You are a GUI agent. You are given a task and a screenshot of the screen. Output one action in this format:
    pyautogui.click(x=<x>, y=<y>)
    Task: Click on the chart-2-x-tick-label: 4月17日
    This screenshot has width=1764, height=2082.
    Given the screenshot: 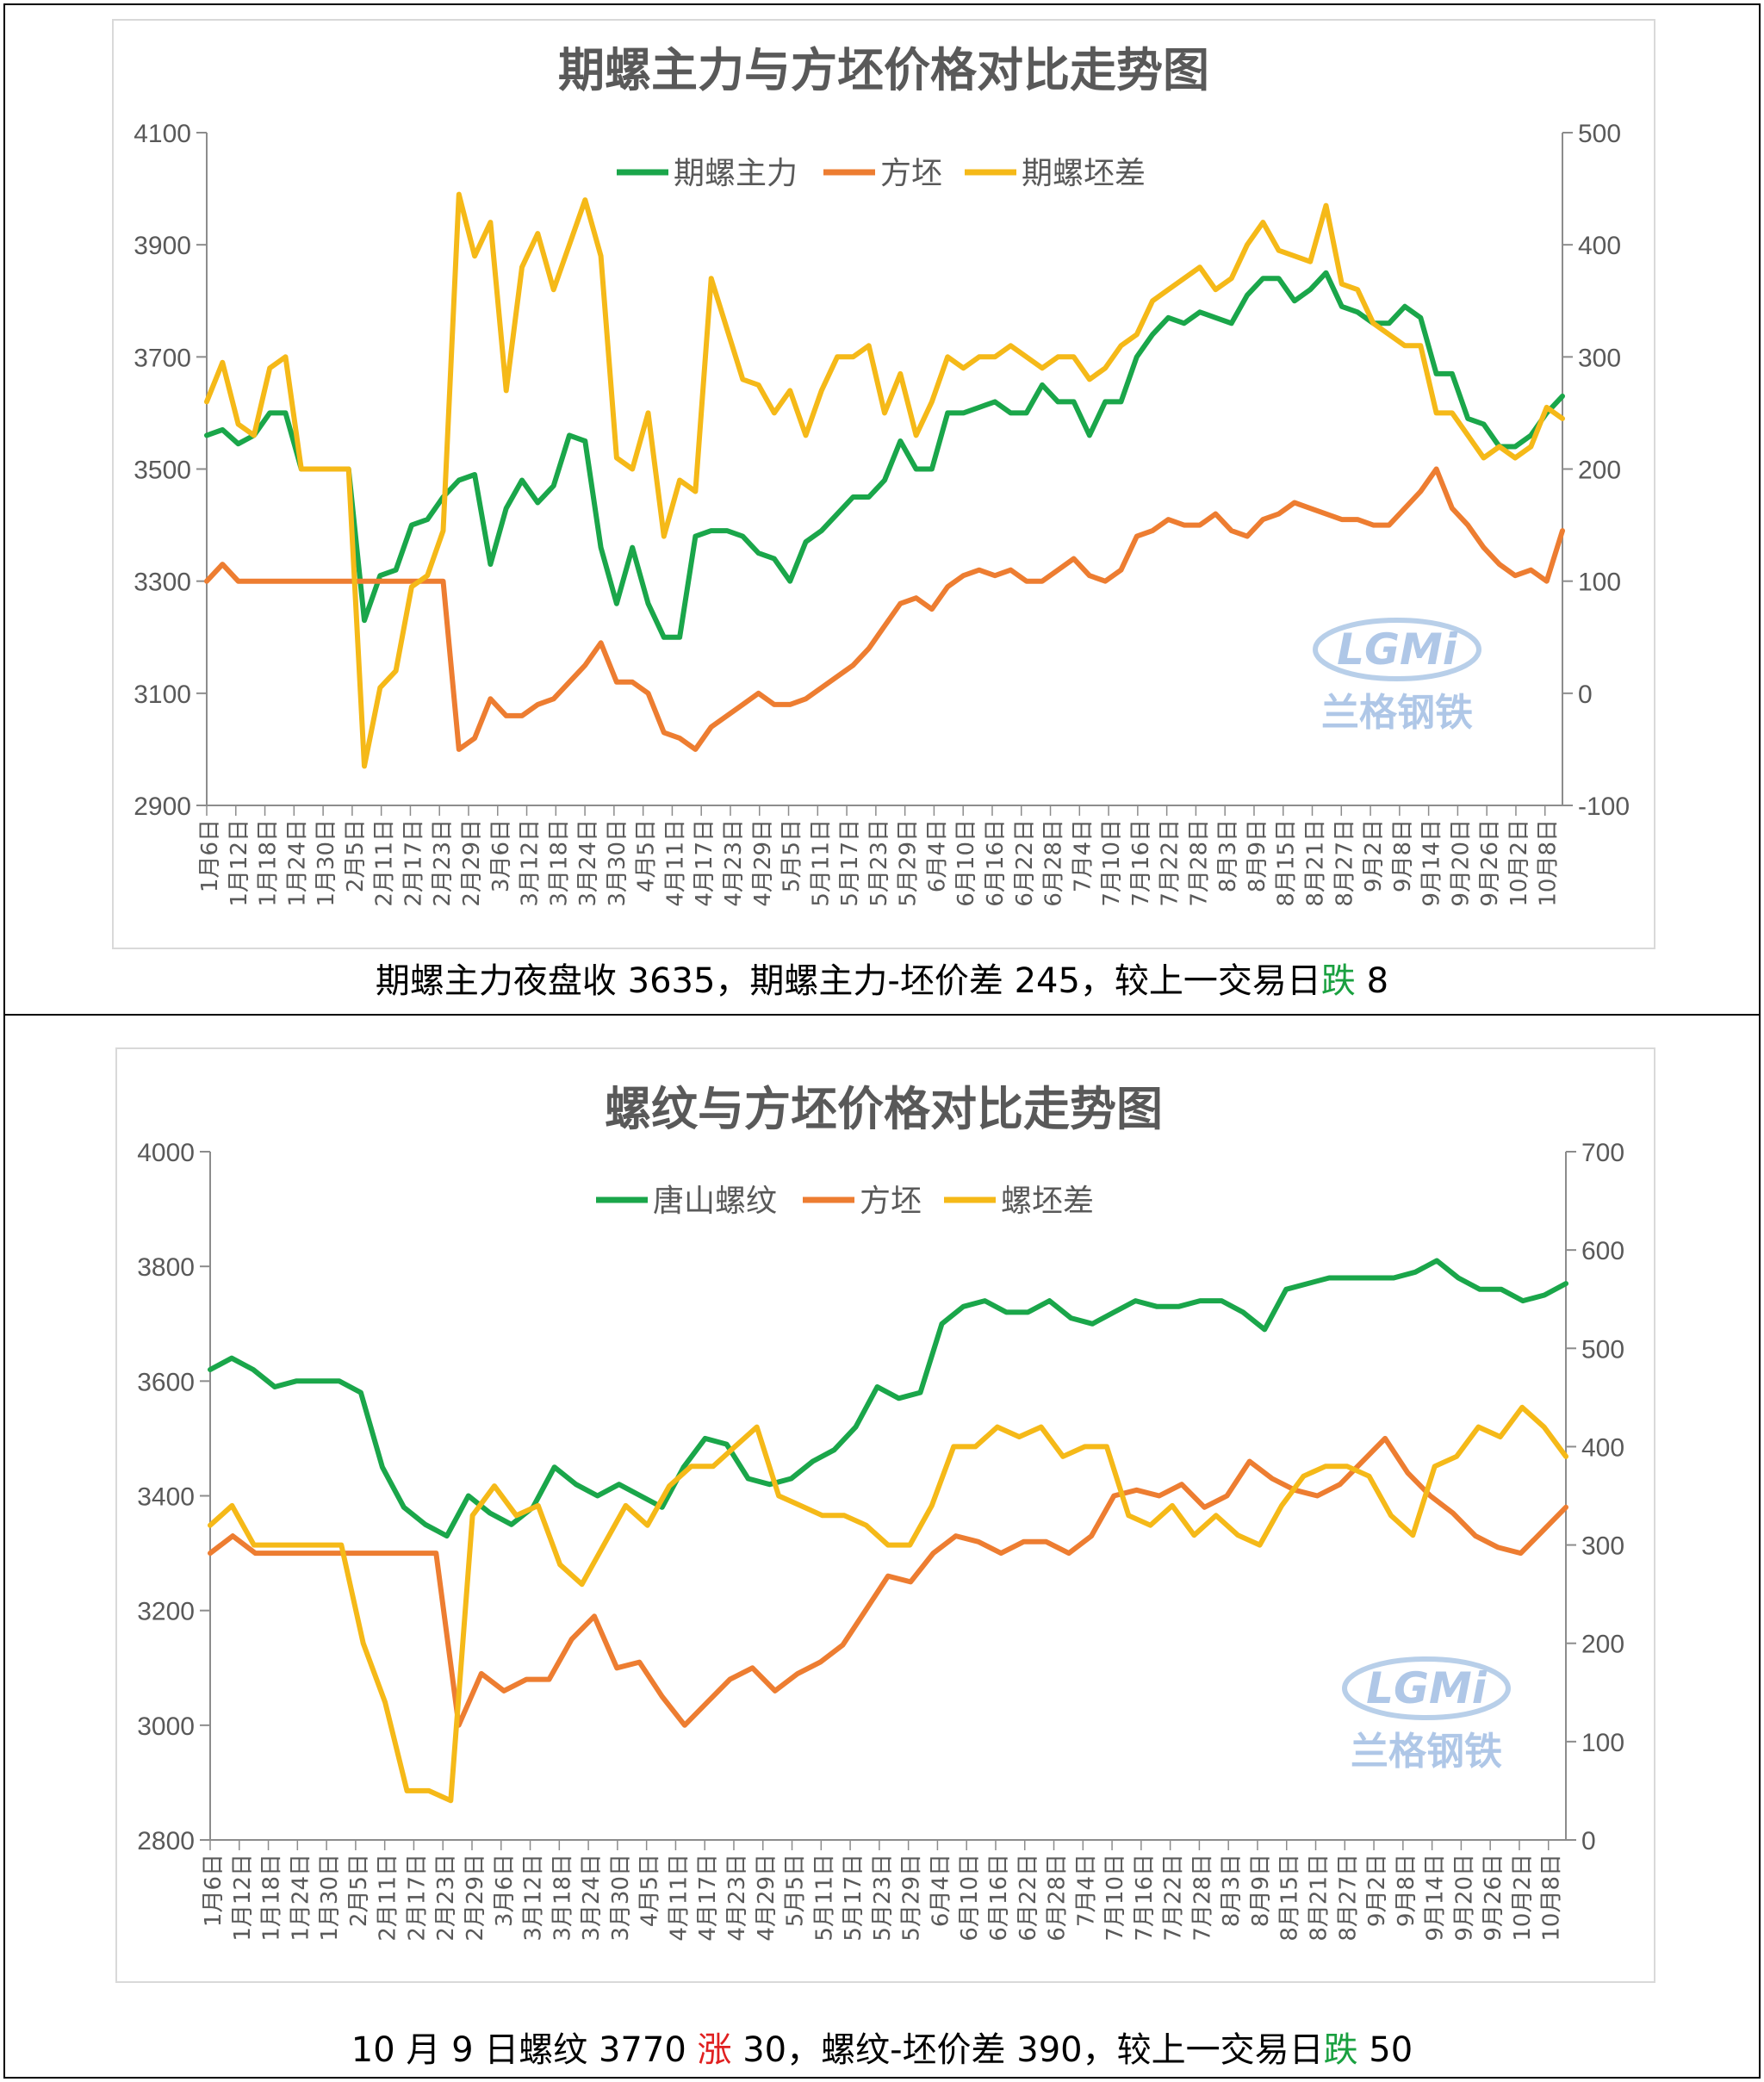 What is the action you would take?
    pyautogui.click(x=708, y=1898)
    